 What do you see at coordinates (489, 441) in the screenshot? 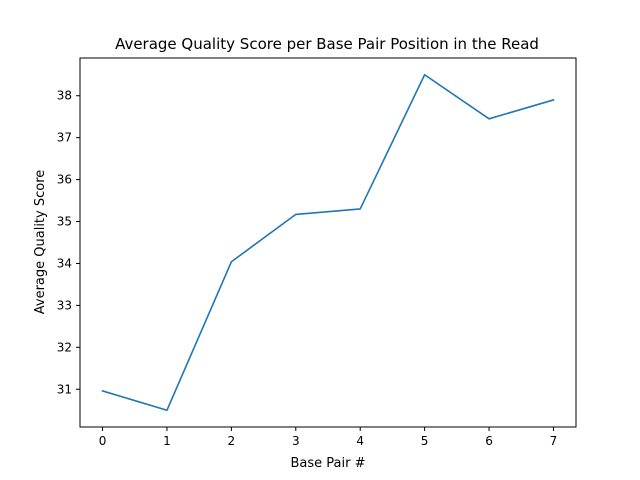
I see `x-tick-label: 6` at bounding box center [489, 441].